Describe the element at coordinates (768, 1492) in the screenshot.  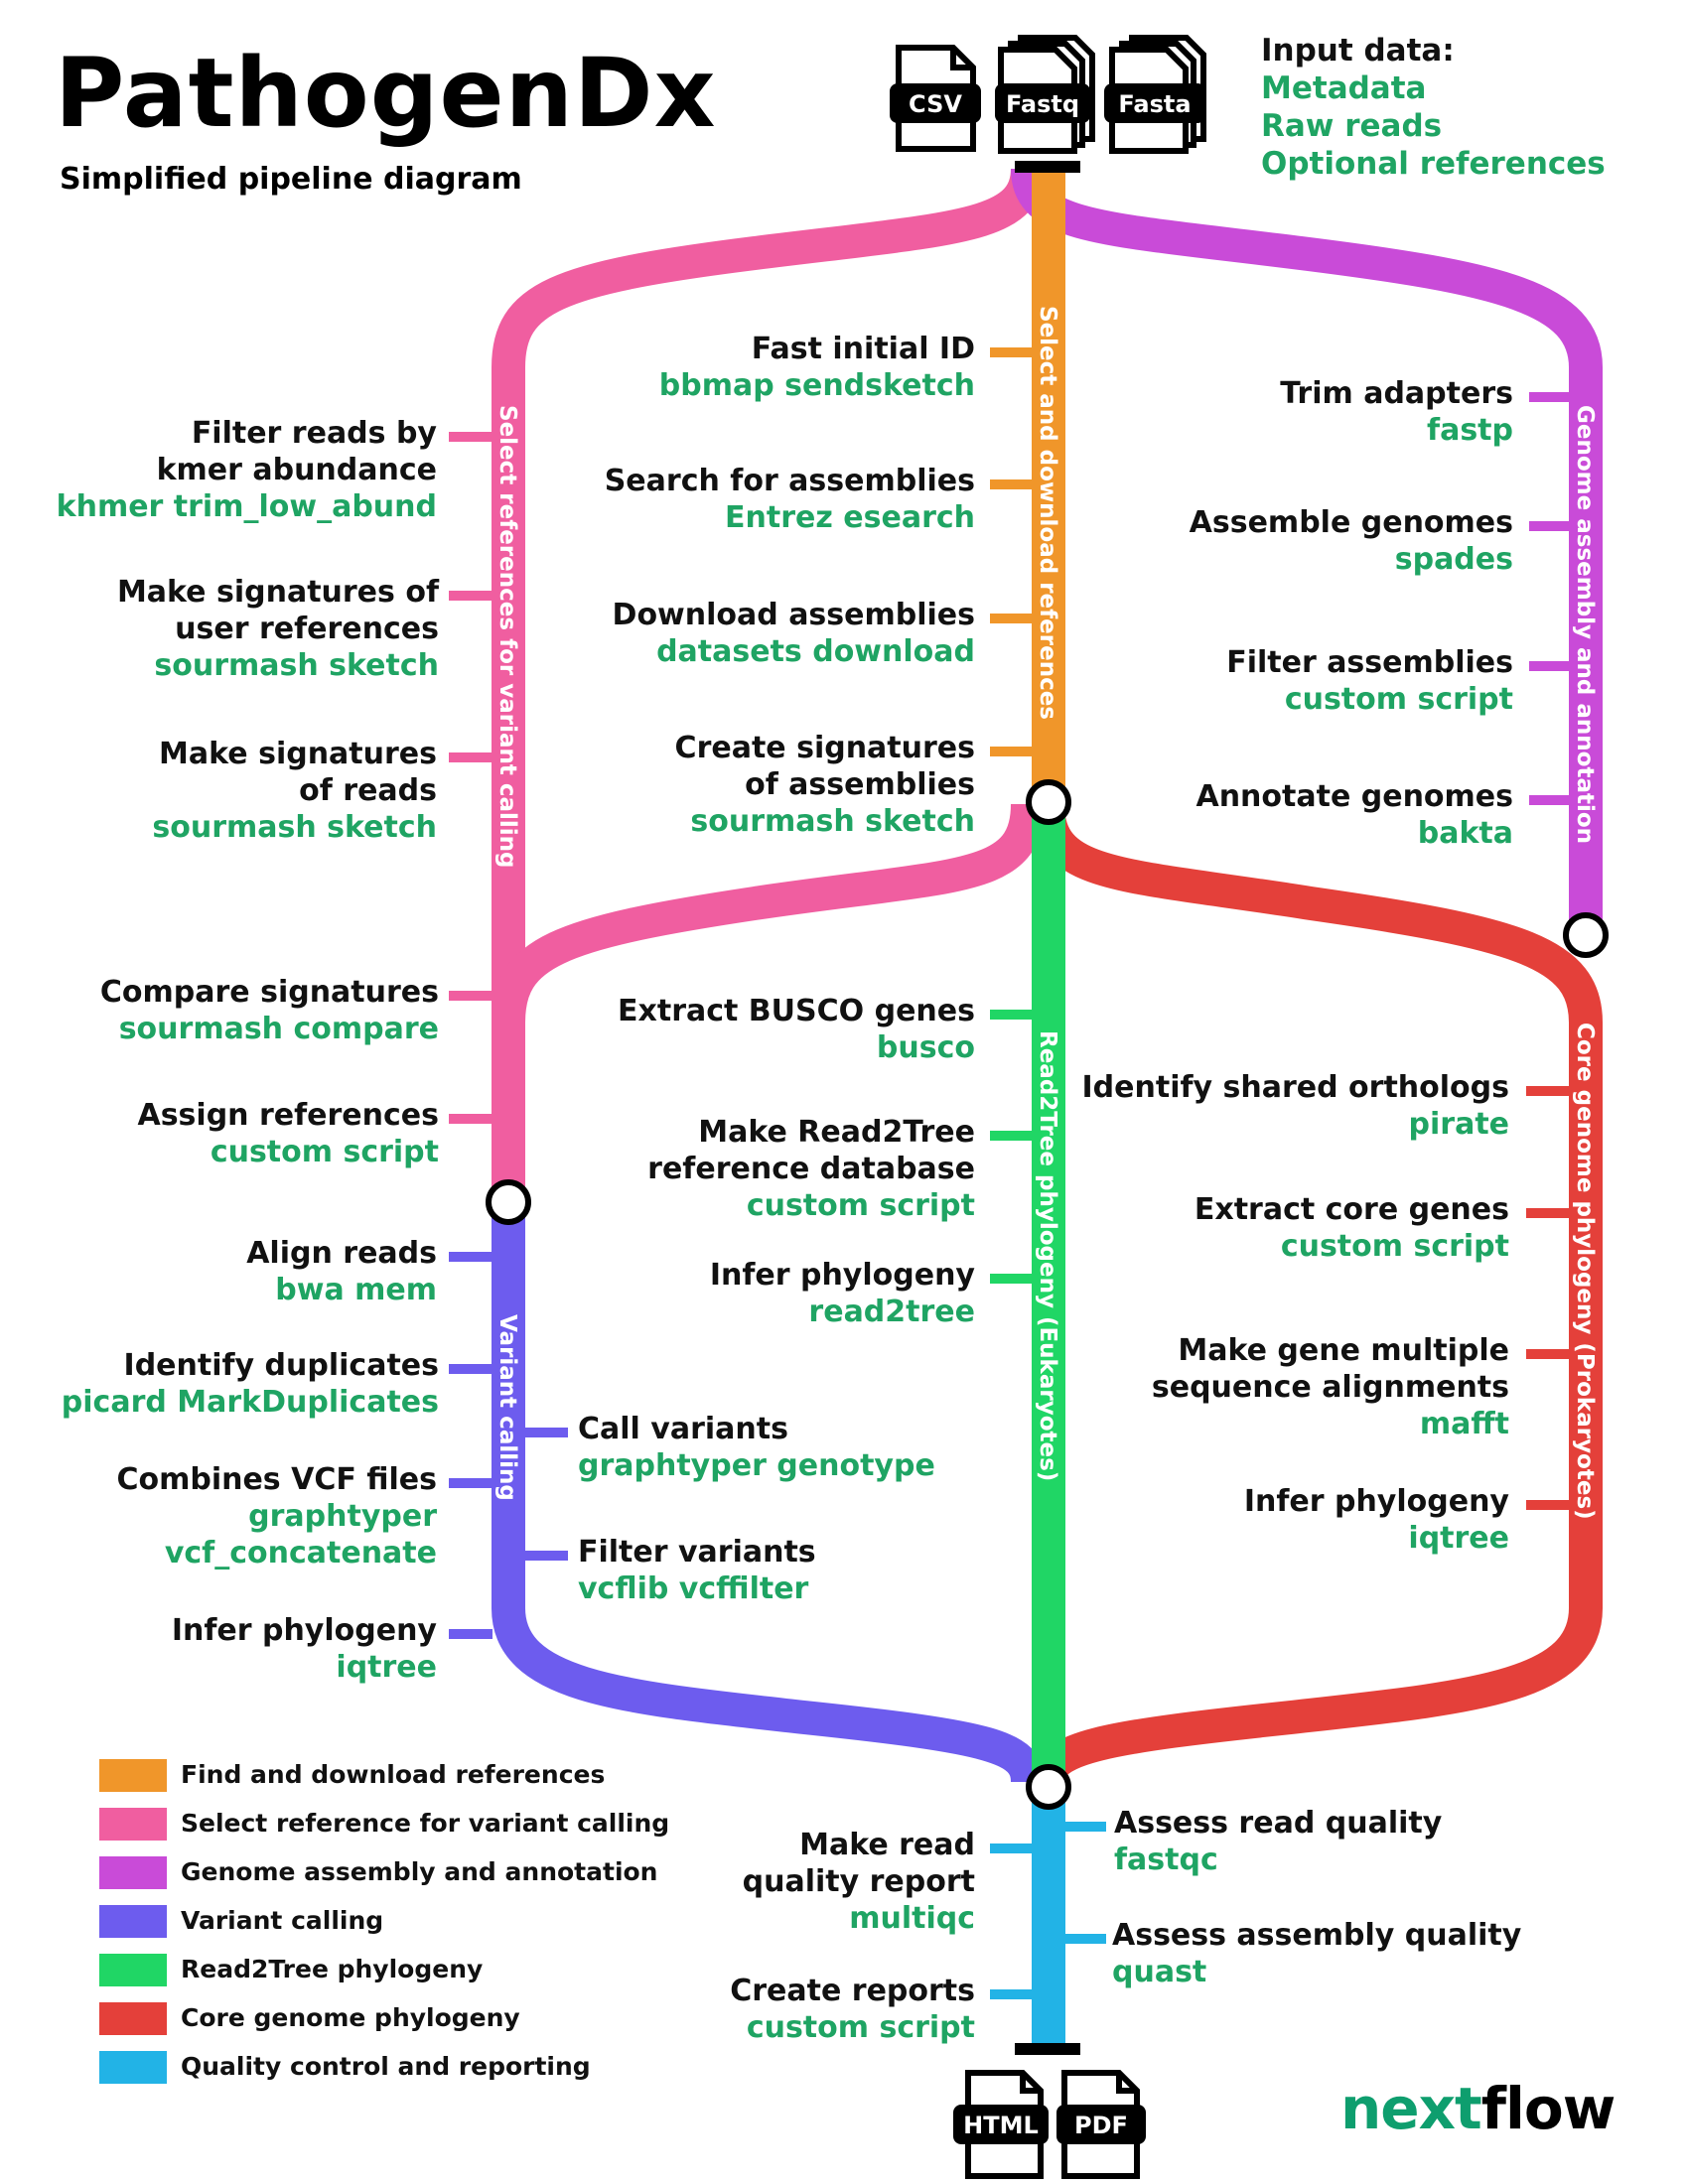
I see `line-violet` at that location.